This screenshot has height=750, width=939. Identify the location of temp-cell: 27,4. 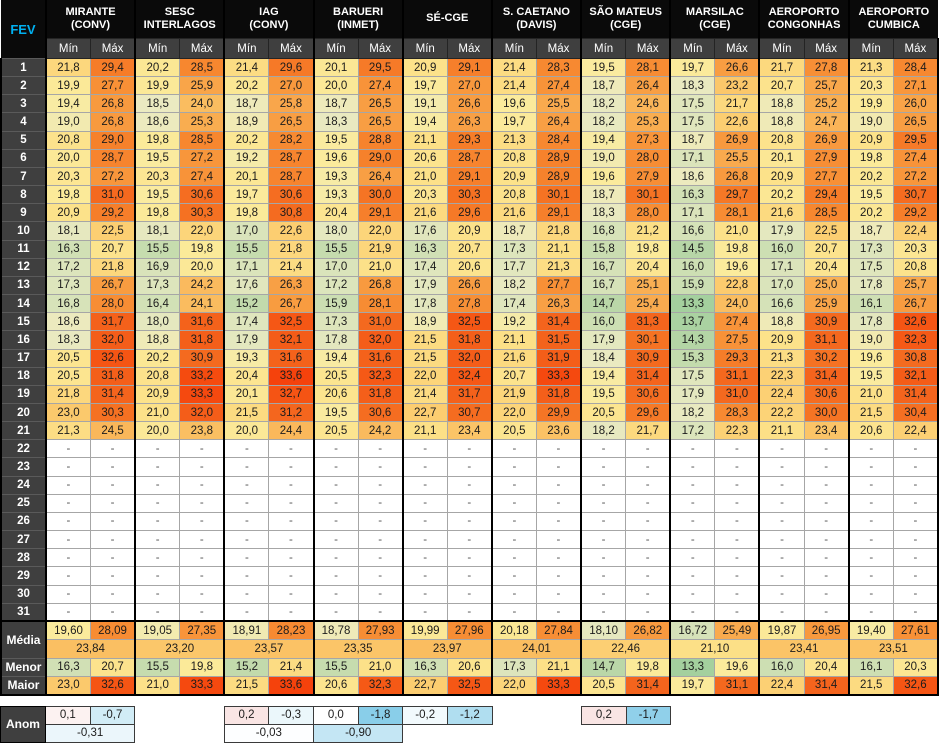
(915, 158).